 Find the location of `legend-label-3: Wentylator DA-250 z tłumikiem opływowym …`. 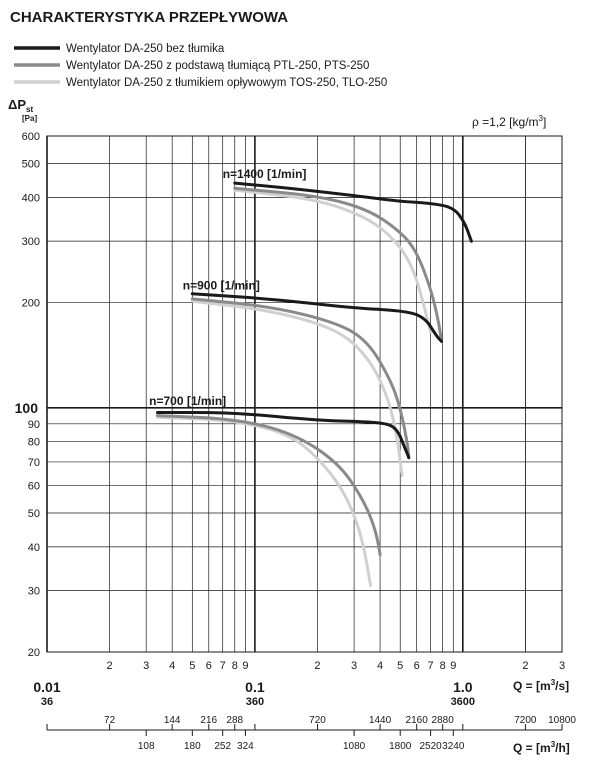

legend-label-3: Wentylator DA-250 z tłumikiem opływowym … is located at coordinates (226, 83).